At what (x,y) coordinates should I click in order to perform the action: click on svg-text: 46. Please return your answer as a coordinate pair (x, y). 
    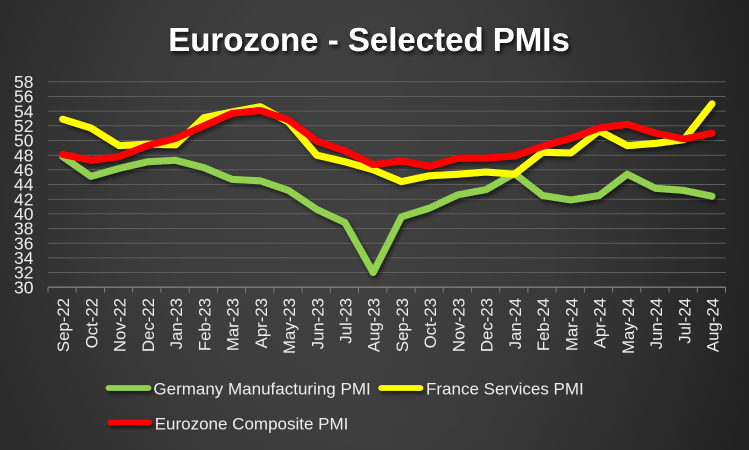
    Looking at the image, I should click on (23, 170).